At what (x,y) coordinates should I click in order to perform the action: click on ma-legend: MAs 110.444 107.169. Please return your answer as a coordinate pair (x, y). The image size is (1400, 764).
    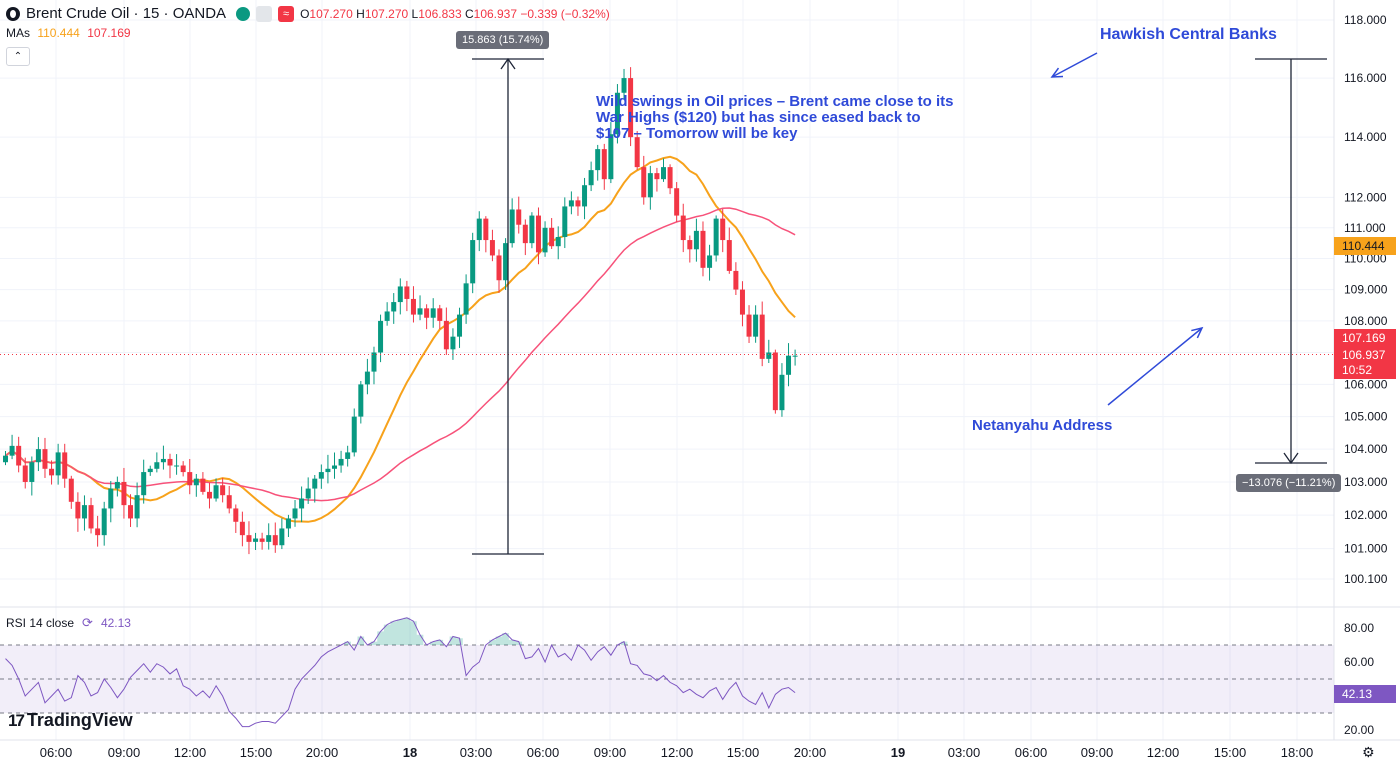
    Looking at the image, I should click on (68, 33).